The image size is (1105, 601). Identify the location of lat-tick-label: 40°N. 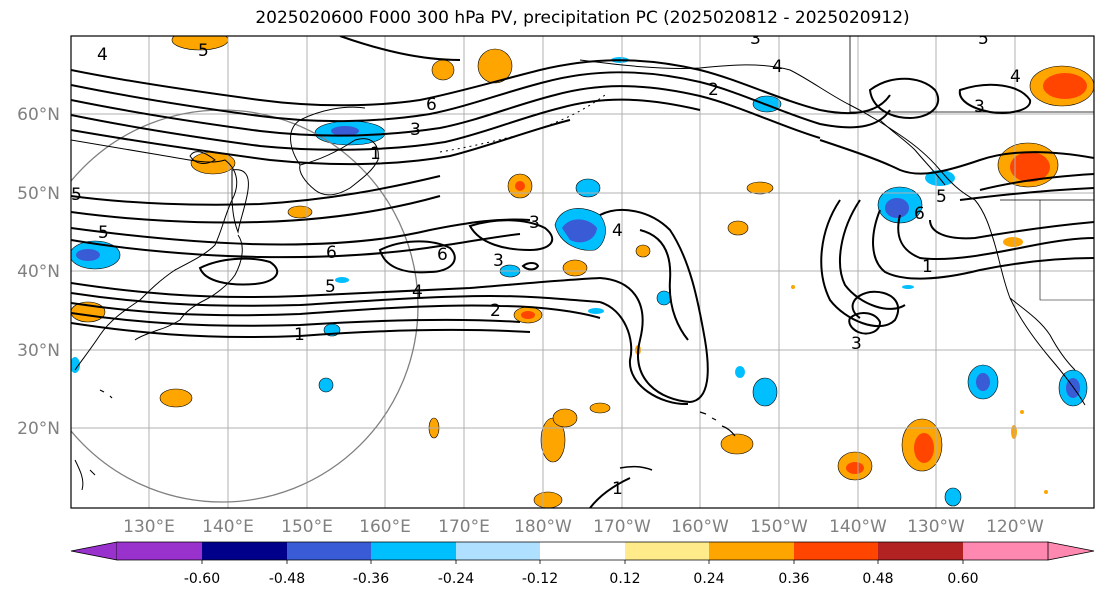
(38, 272).